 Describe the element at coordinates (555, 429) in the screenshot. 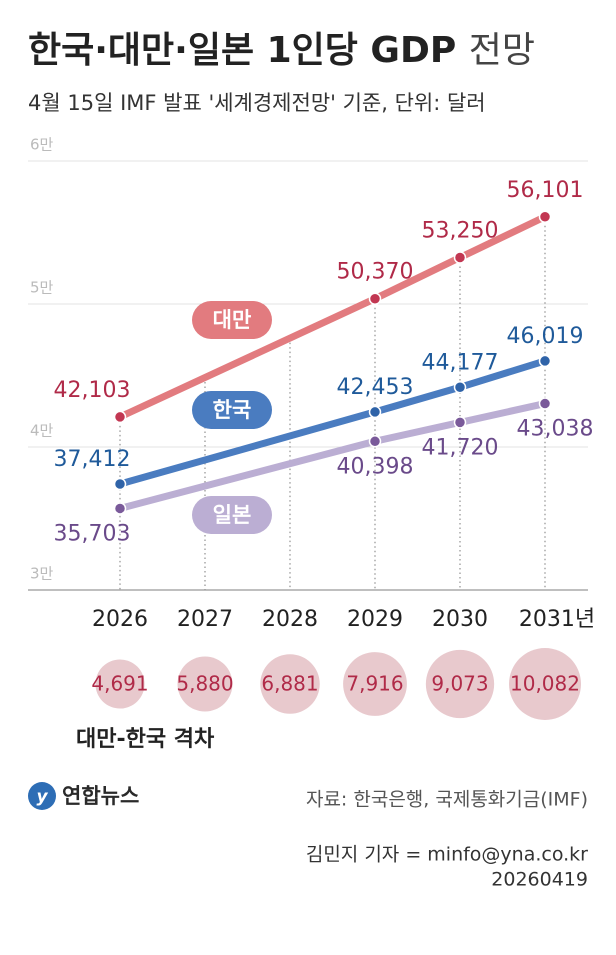

I see `data-label: 43,038` at that location.